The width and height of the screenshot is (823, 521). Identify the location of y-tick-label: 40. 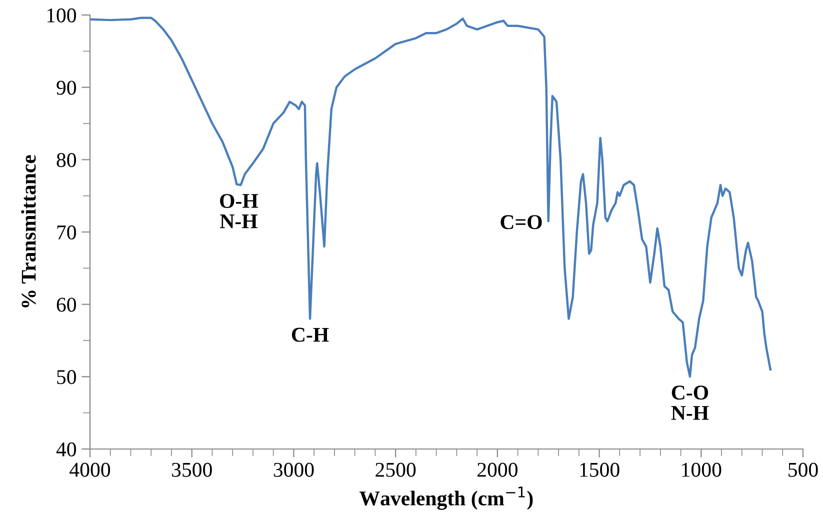
(66, 449).